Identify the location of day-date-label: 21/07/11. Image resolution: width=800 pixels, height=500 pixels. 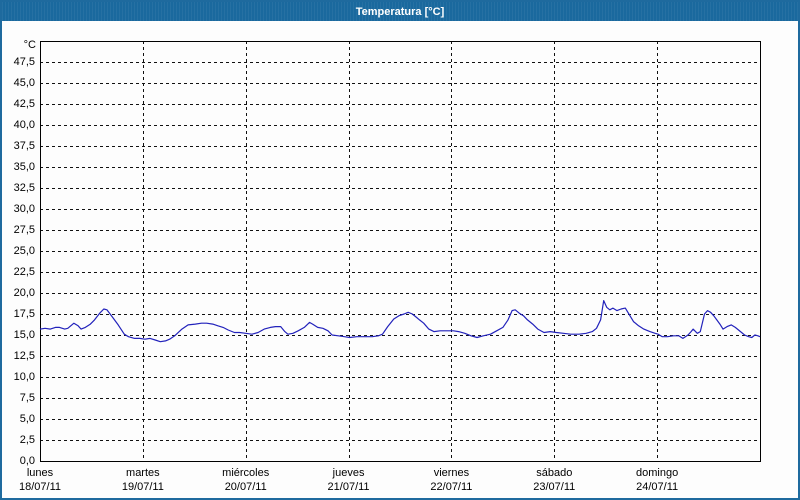
(348, 487).